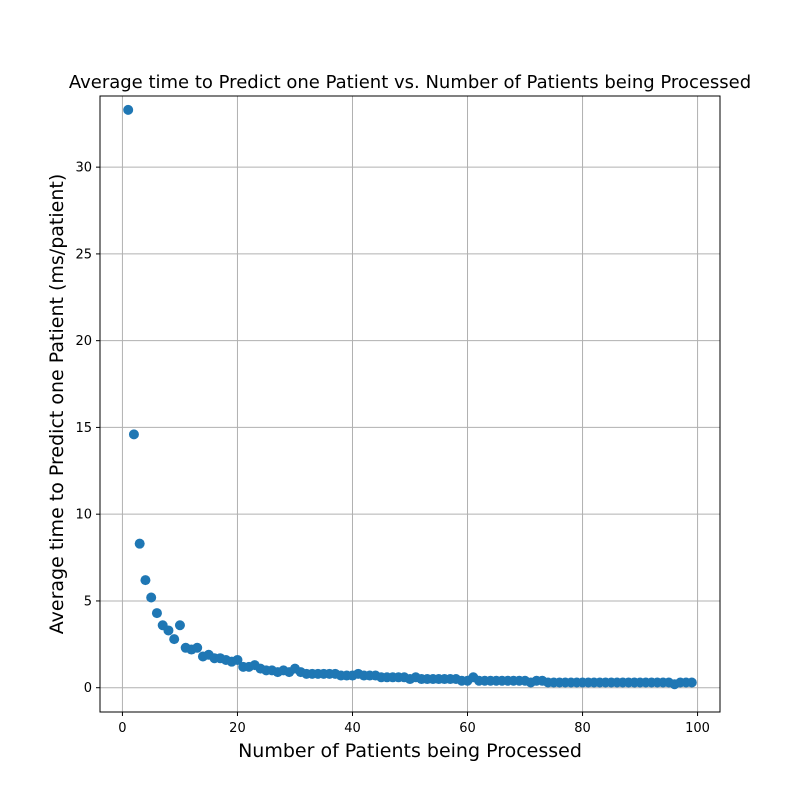 This screenshot has width=800, height=800. What do you see at coordinates (83, 341) in the screenshot?
I see `y-tick-label: 20` at bounding box center [83, 341].